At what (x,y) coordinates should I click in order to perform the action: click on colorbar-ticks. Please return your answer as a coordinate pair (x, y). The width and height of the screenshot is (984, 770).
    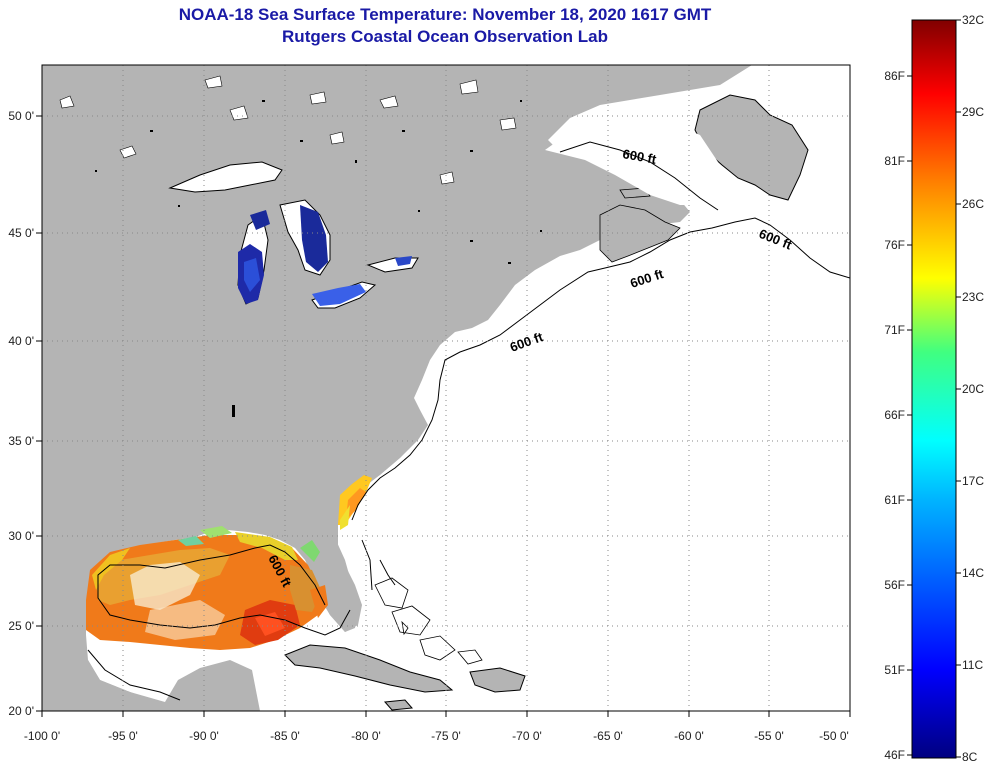
    Looking at the image, I should click on (934, 388).